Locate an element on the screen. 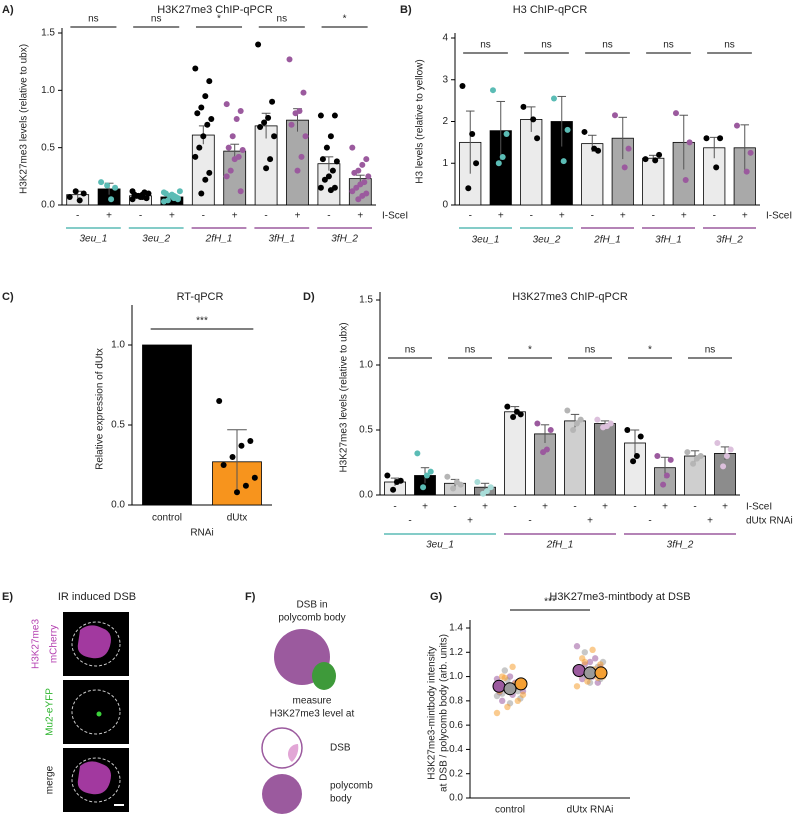 This screenshot has width=799, height=817. y-tick-label: 0.6 is located at coordinates (456, 725).